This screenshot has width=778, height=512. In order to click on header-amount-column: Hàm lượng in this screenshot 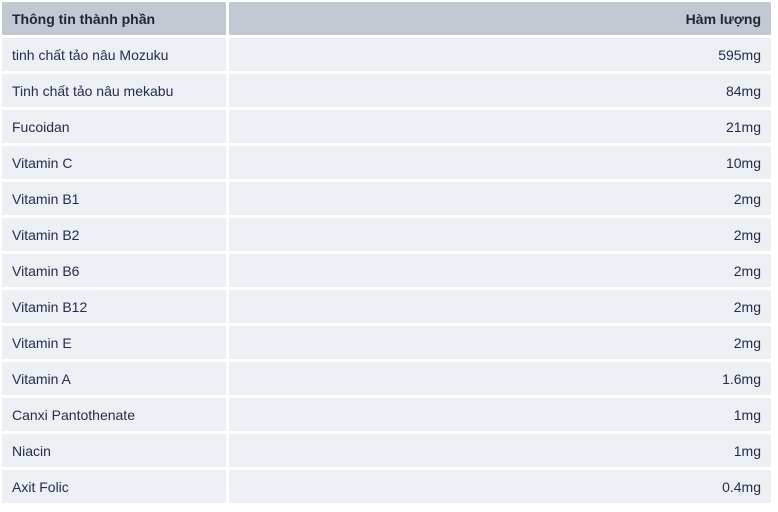, I will do `click(500, 18)`.